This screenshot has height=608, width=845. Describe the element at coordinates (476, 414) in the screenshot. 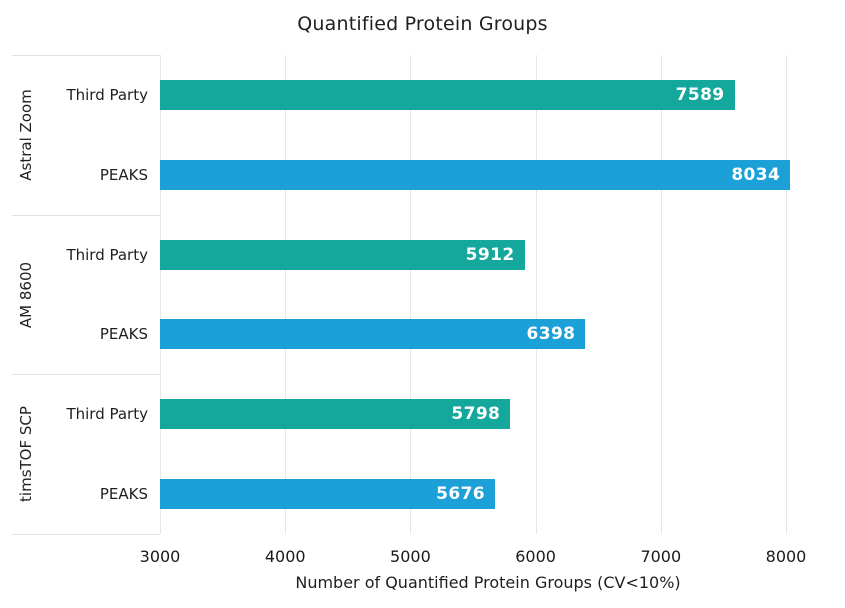

I see `bar-value-label: 5798` at that location.